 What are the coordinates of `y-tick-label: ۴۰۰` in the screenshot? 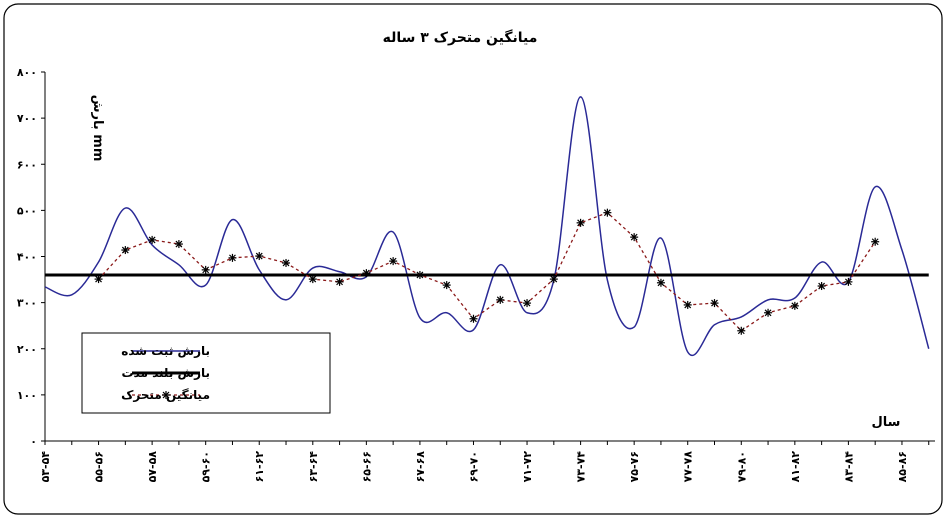 It's located at (27, 257).